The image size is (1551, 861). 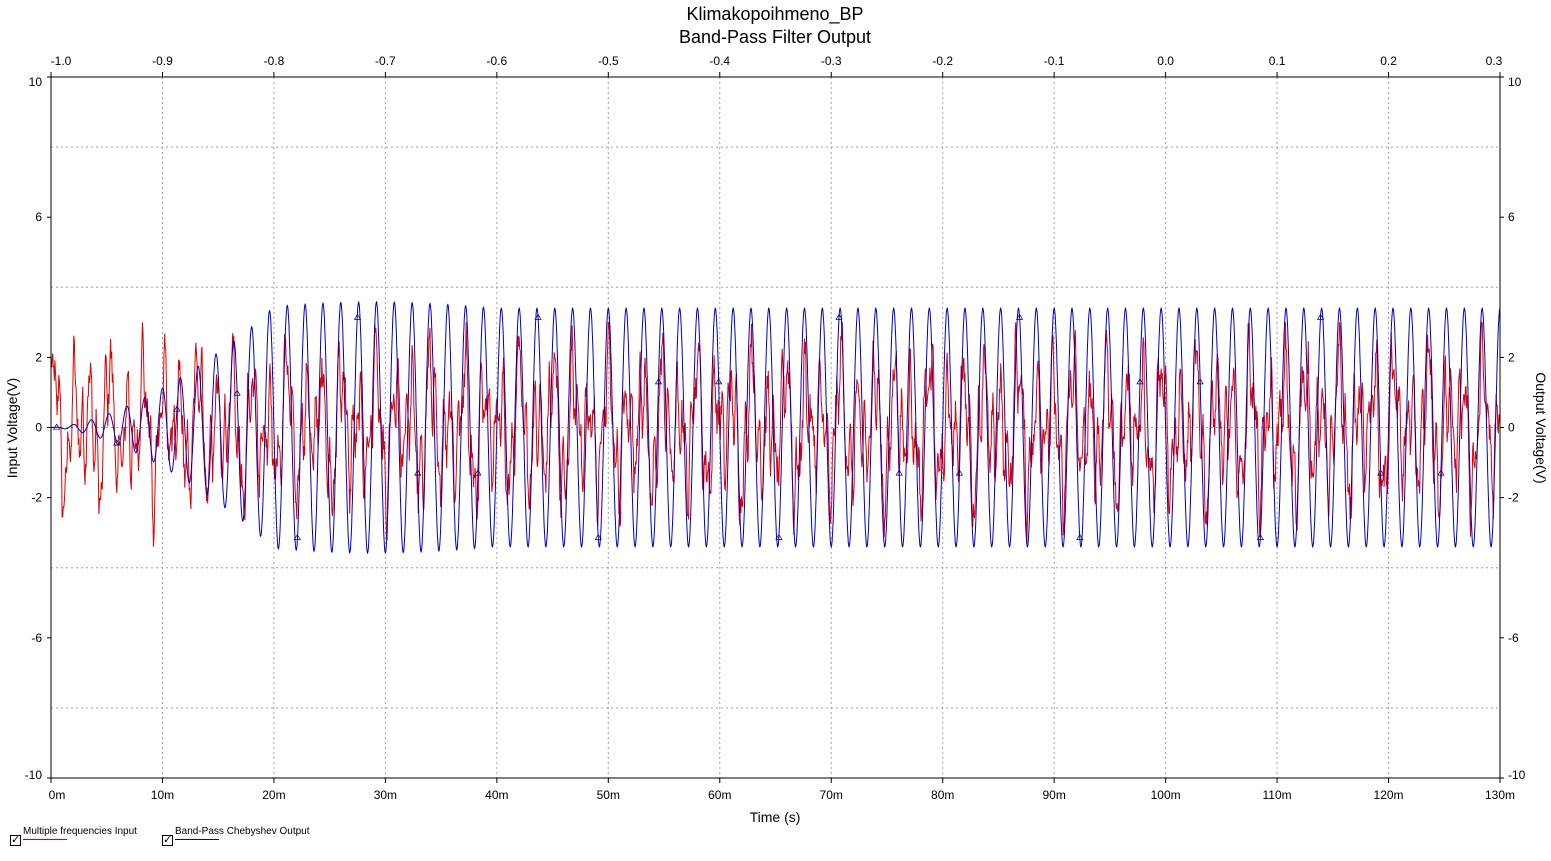 I want to click on legend-output-label: Band-Pass Chebyshev Output, so click(x=242, y=831).